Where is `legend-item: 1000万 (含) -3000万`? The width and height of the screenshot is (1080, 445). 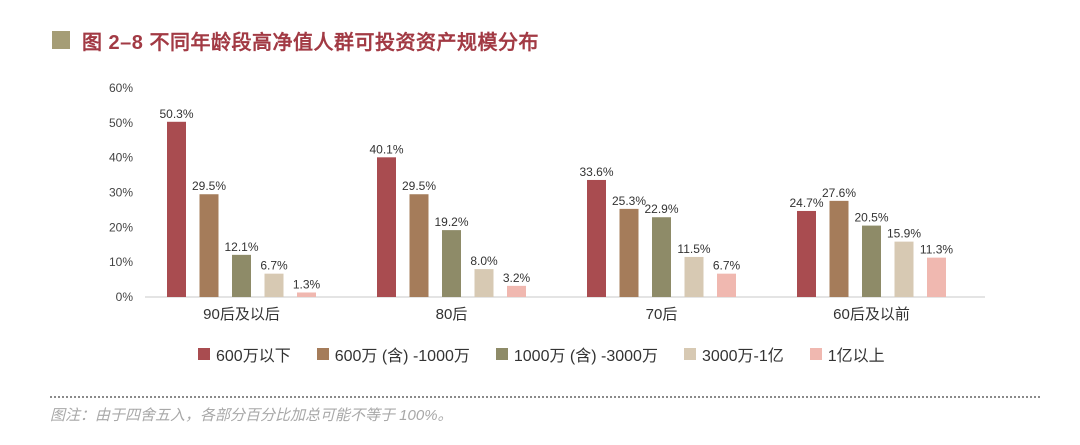 legend-item: 1000万 (含) -3000万 is located at coordinates (576, 354).